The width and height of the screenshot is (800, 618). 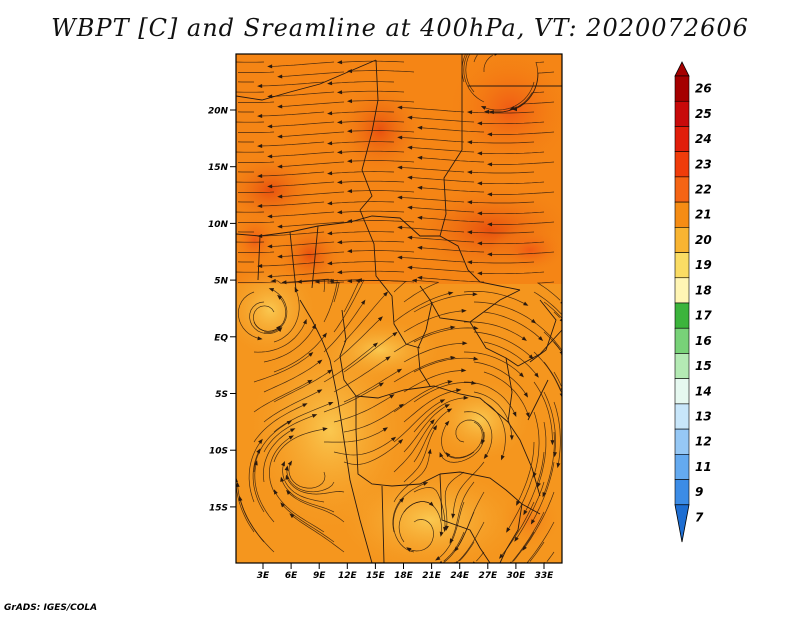 I want to click on colorbar-label: 12, so click(x=703, y=442).